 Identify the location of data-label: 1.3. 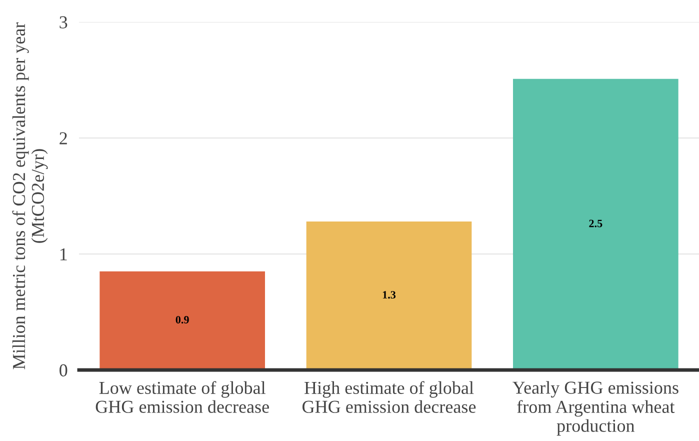
(389, 295).